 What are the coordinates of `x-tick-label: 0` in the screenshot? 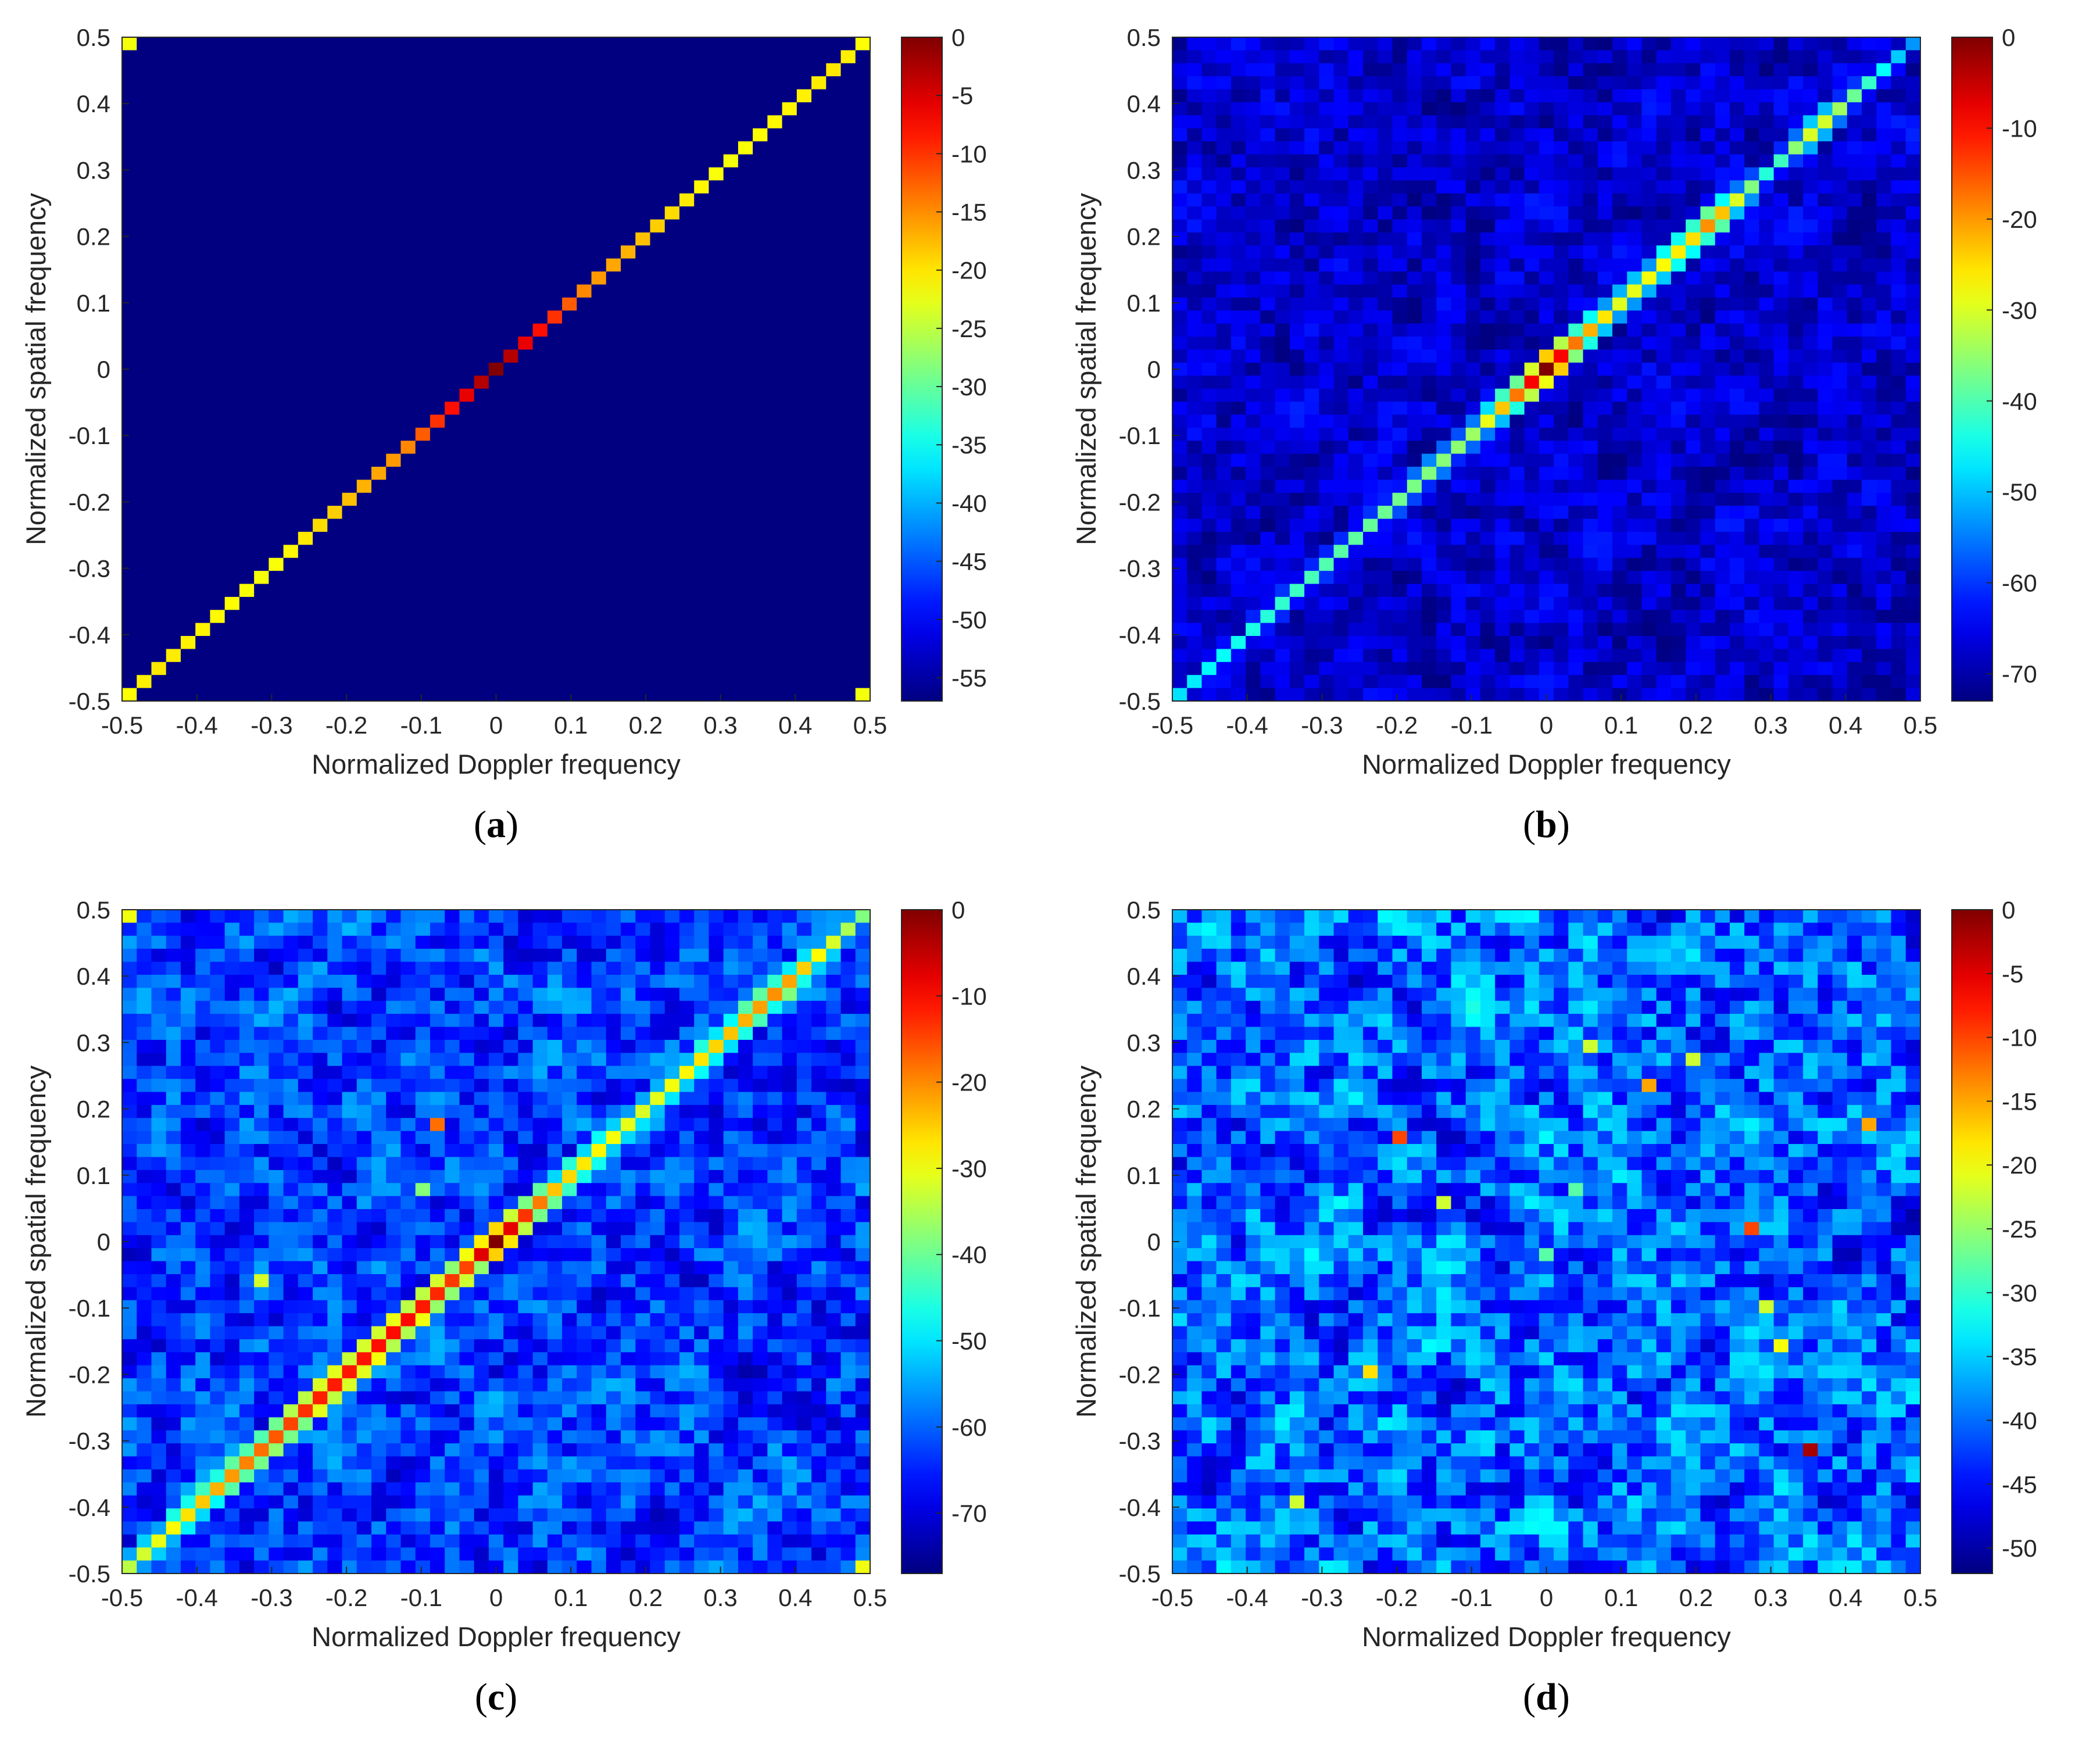 It's located at (496, 725).